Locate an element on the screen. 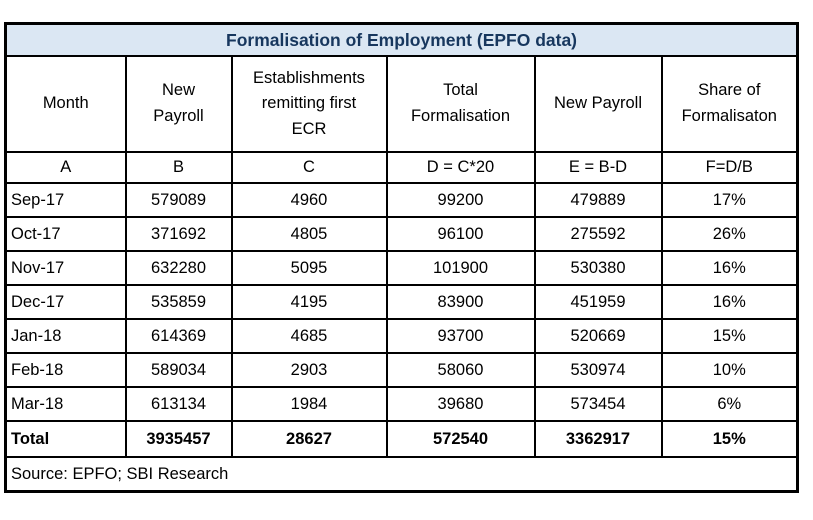 The height and width of the screenshot is (520, 813). month-cell: Jan-18 is located at coordinates (65, 336).